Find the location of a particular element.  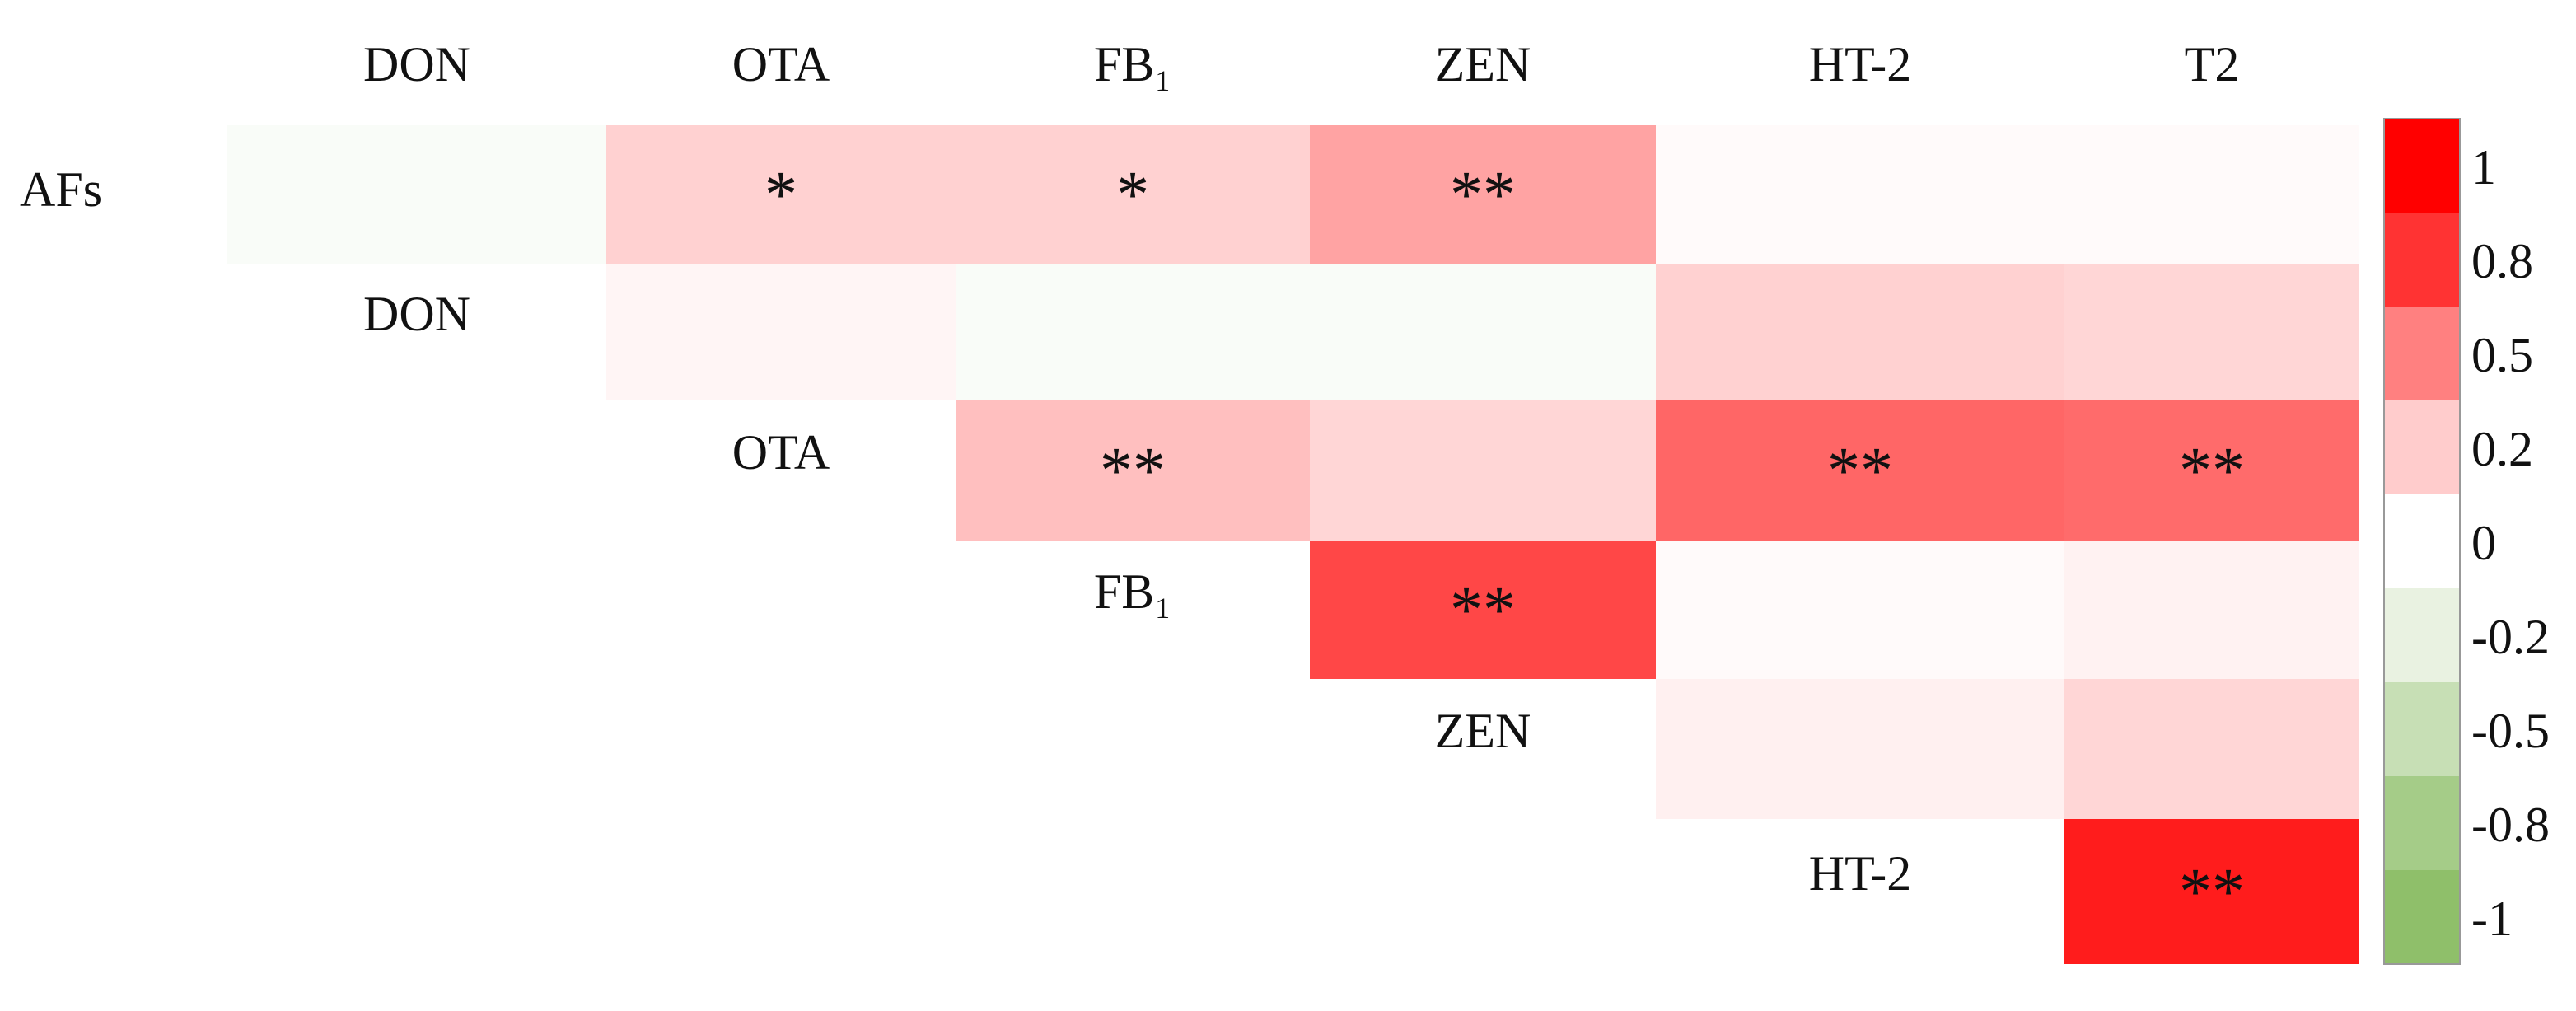

colorbar-tick-label: 0.8 is located at coordinates (2502, 261).